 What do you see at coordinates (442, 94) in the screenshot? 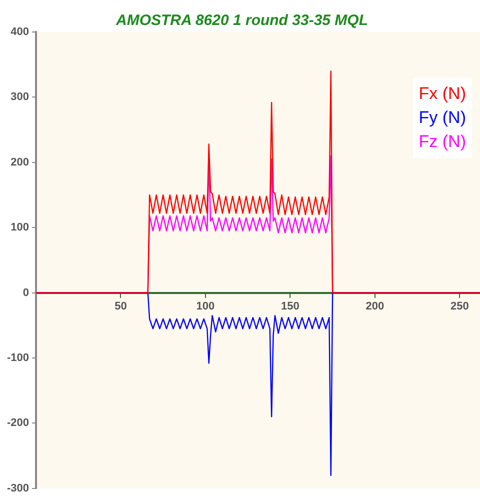
I see `text: Fx (N)` at bounding box center [442, 94].